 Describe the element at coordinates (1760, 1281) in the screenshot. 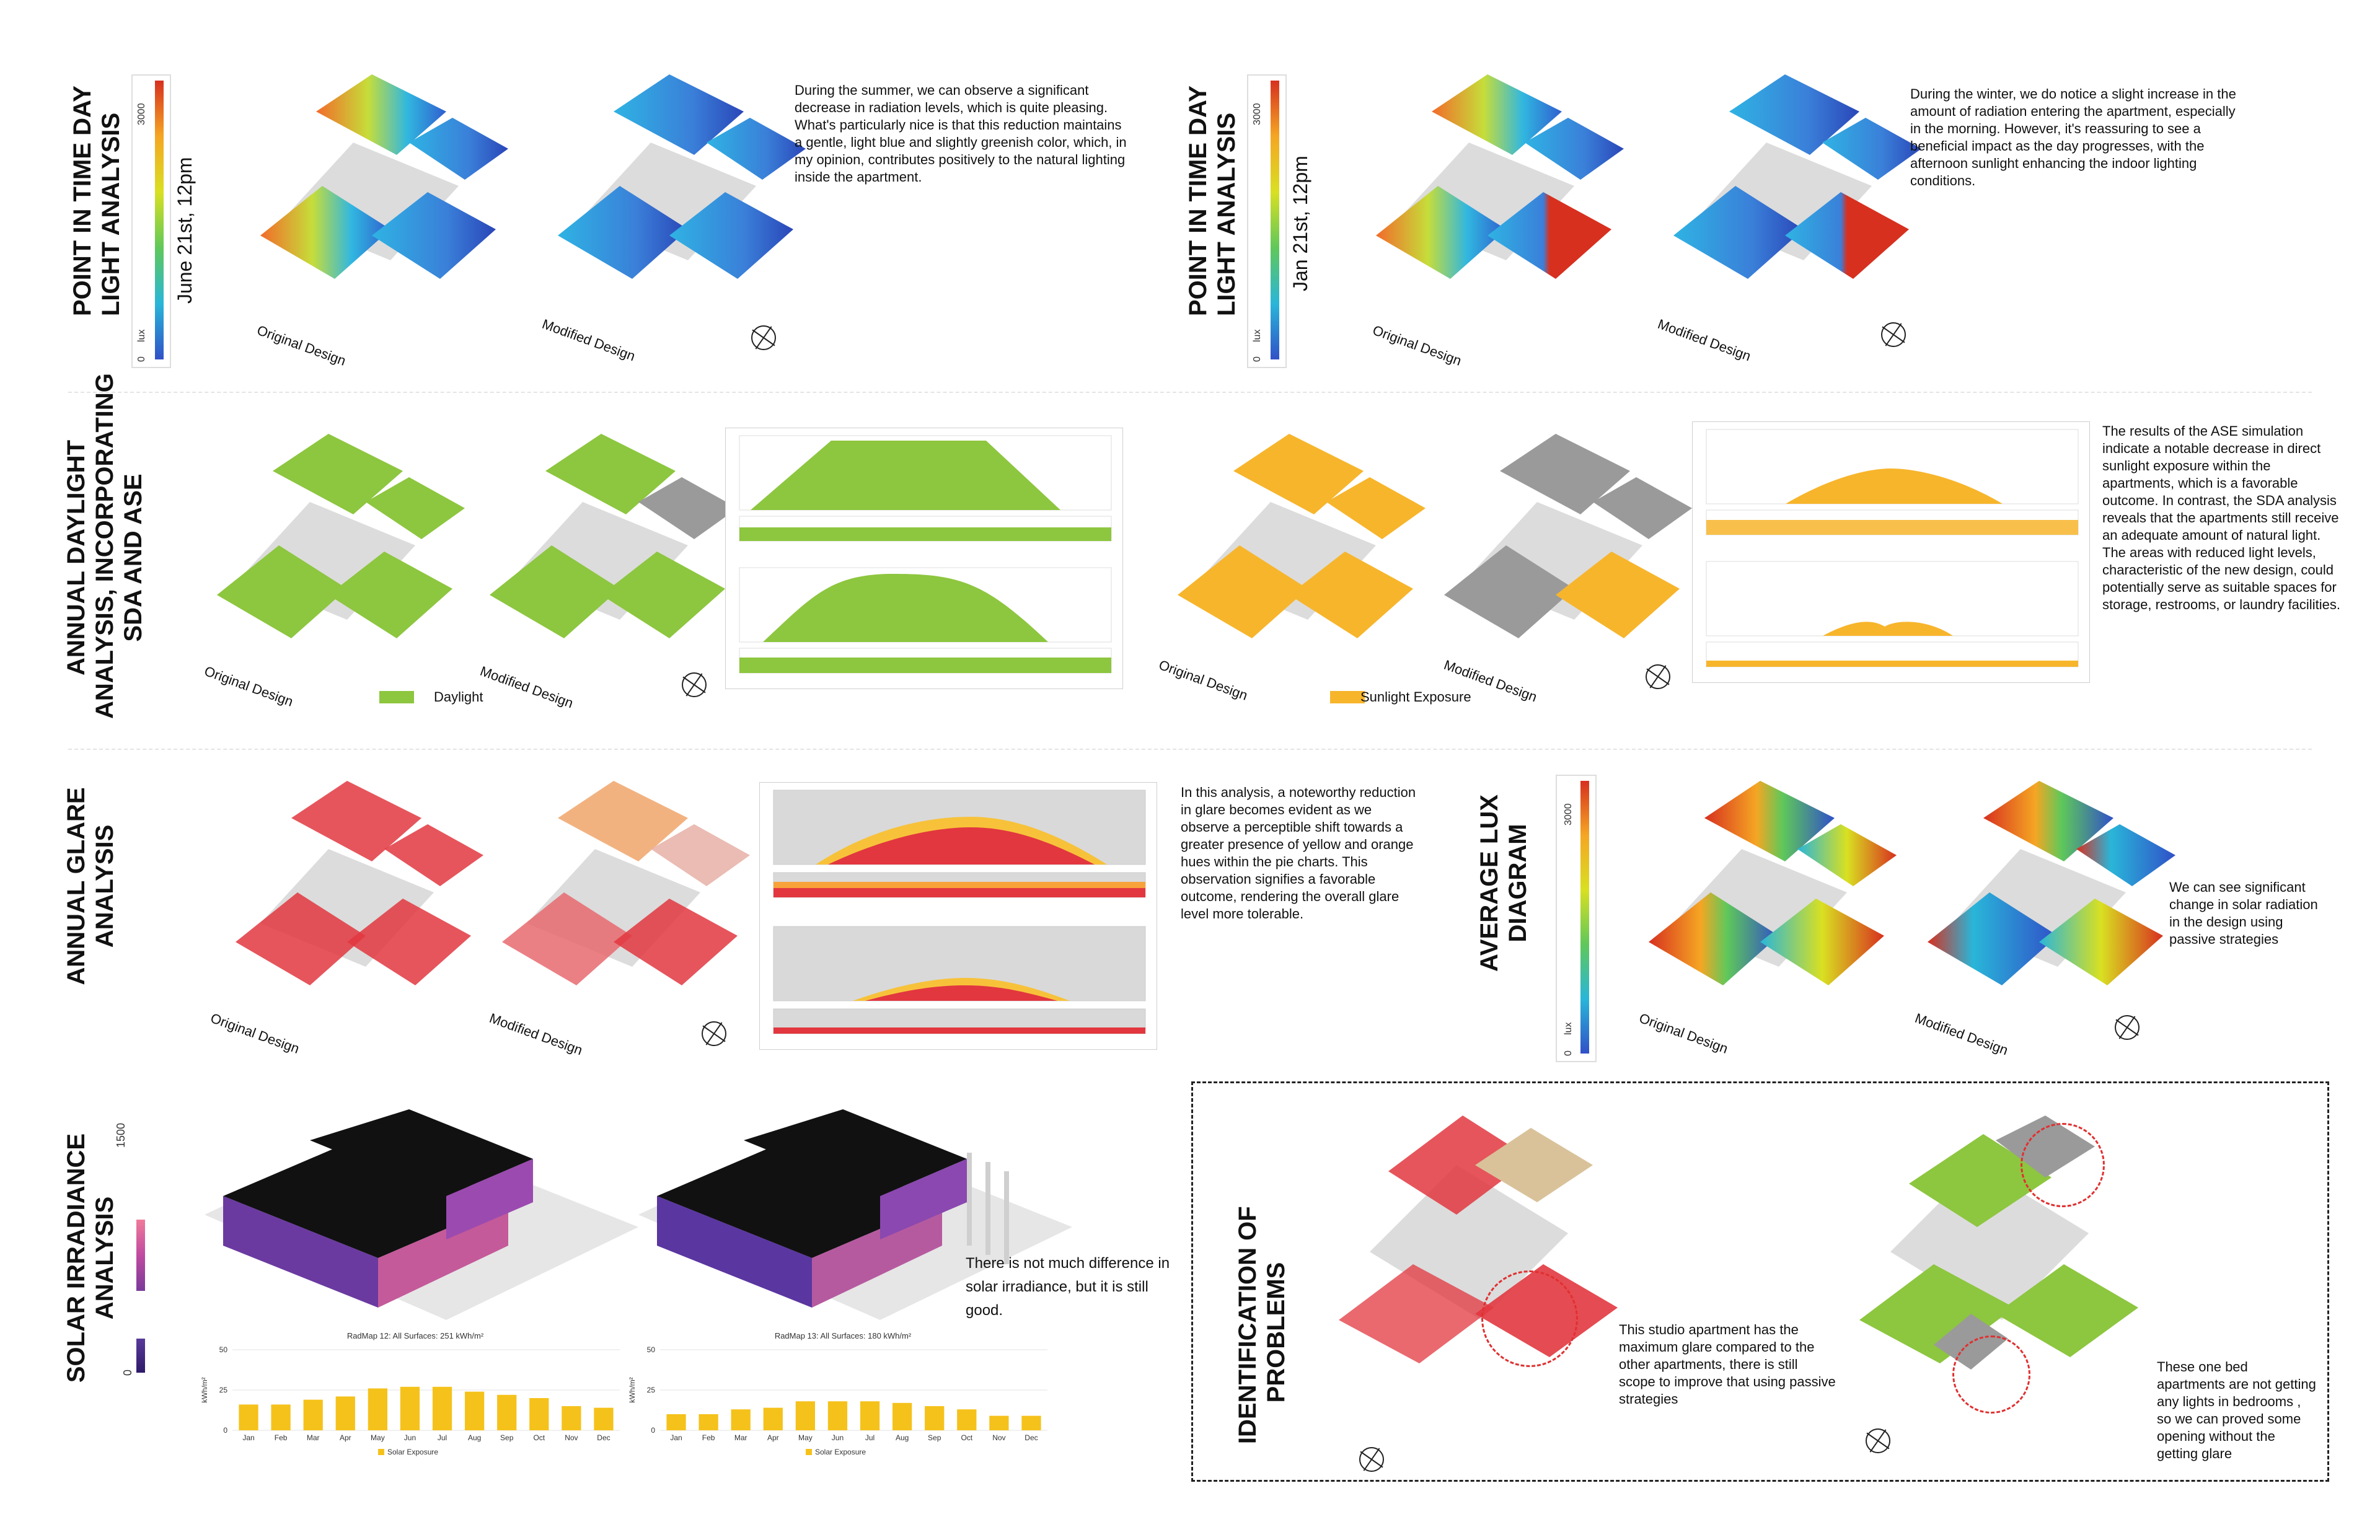

I see `problems-frame` at that location.